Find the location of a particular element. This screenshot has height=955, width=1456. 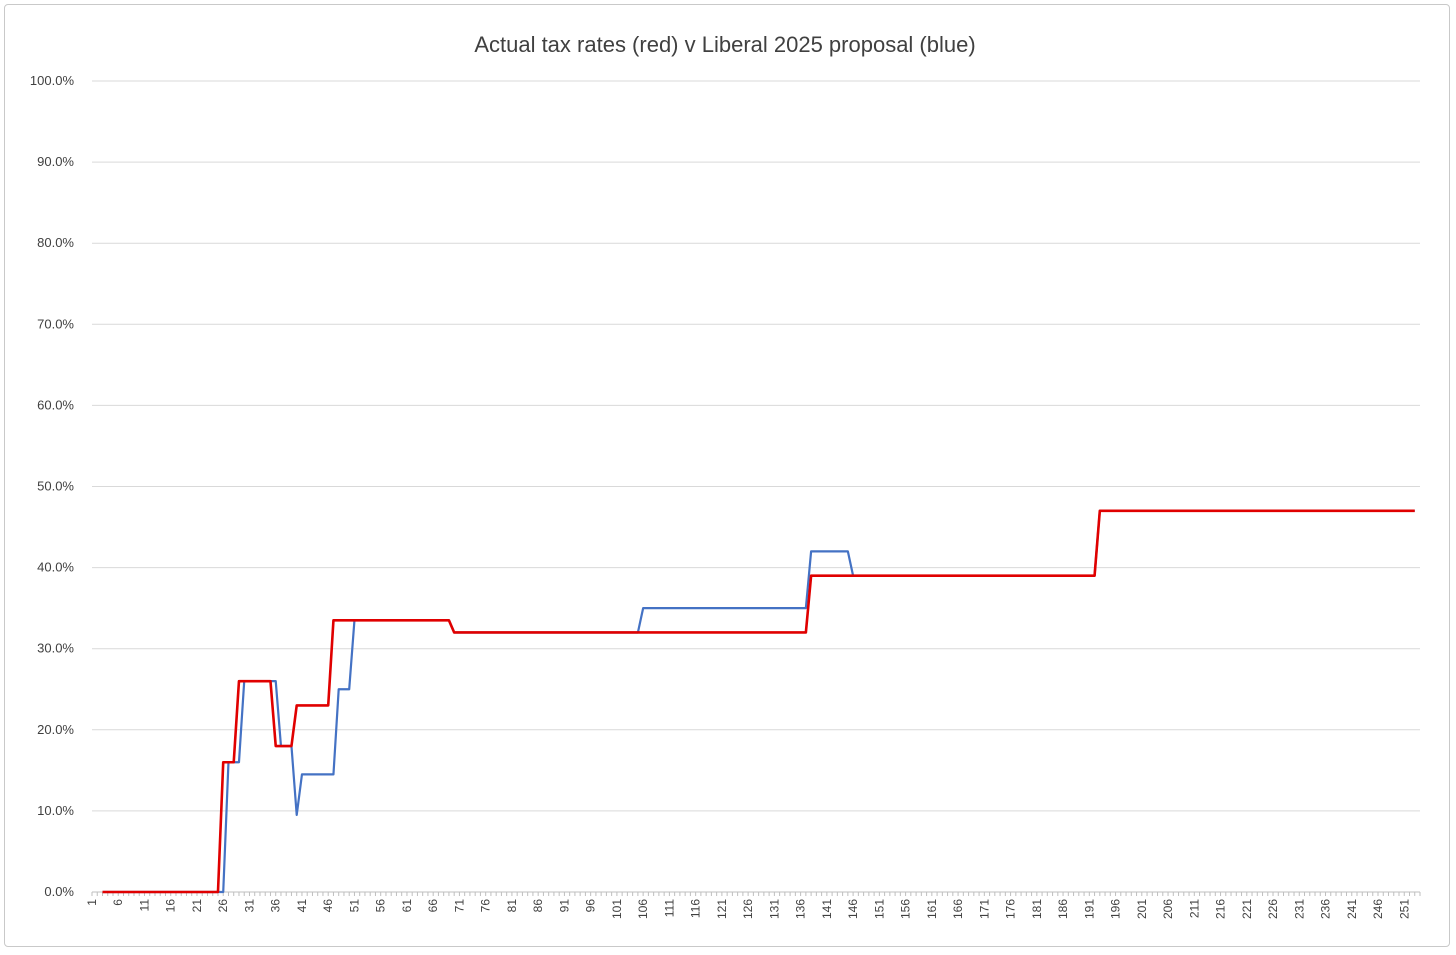

x-tick-label: 101 is located at coordinates (617, 909).